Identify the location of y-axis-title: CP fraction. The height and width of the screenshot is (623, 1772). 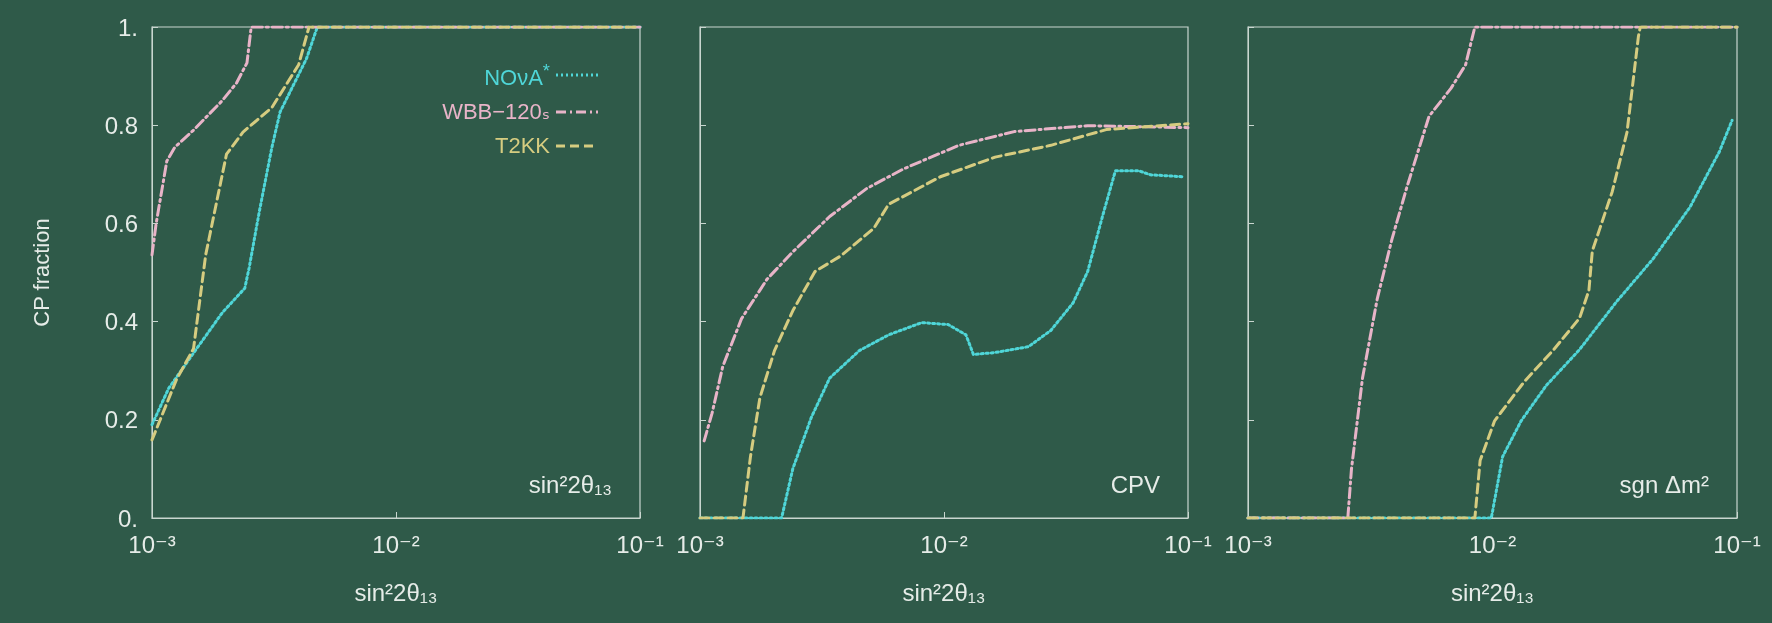
(41, 272).